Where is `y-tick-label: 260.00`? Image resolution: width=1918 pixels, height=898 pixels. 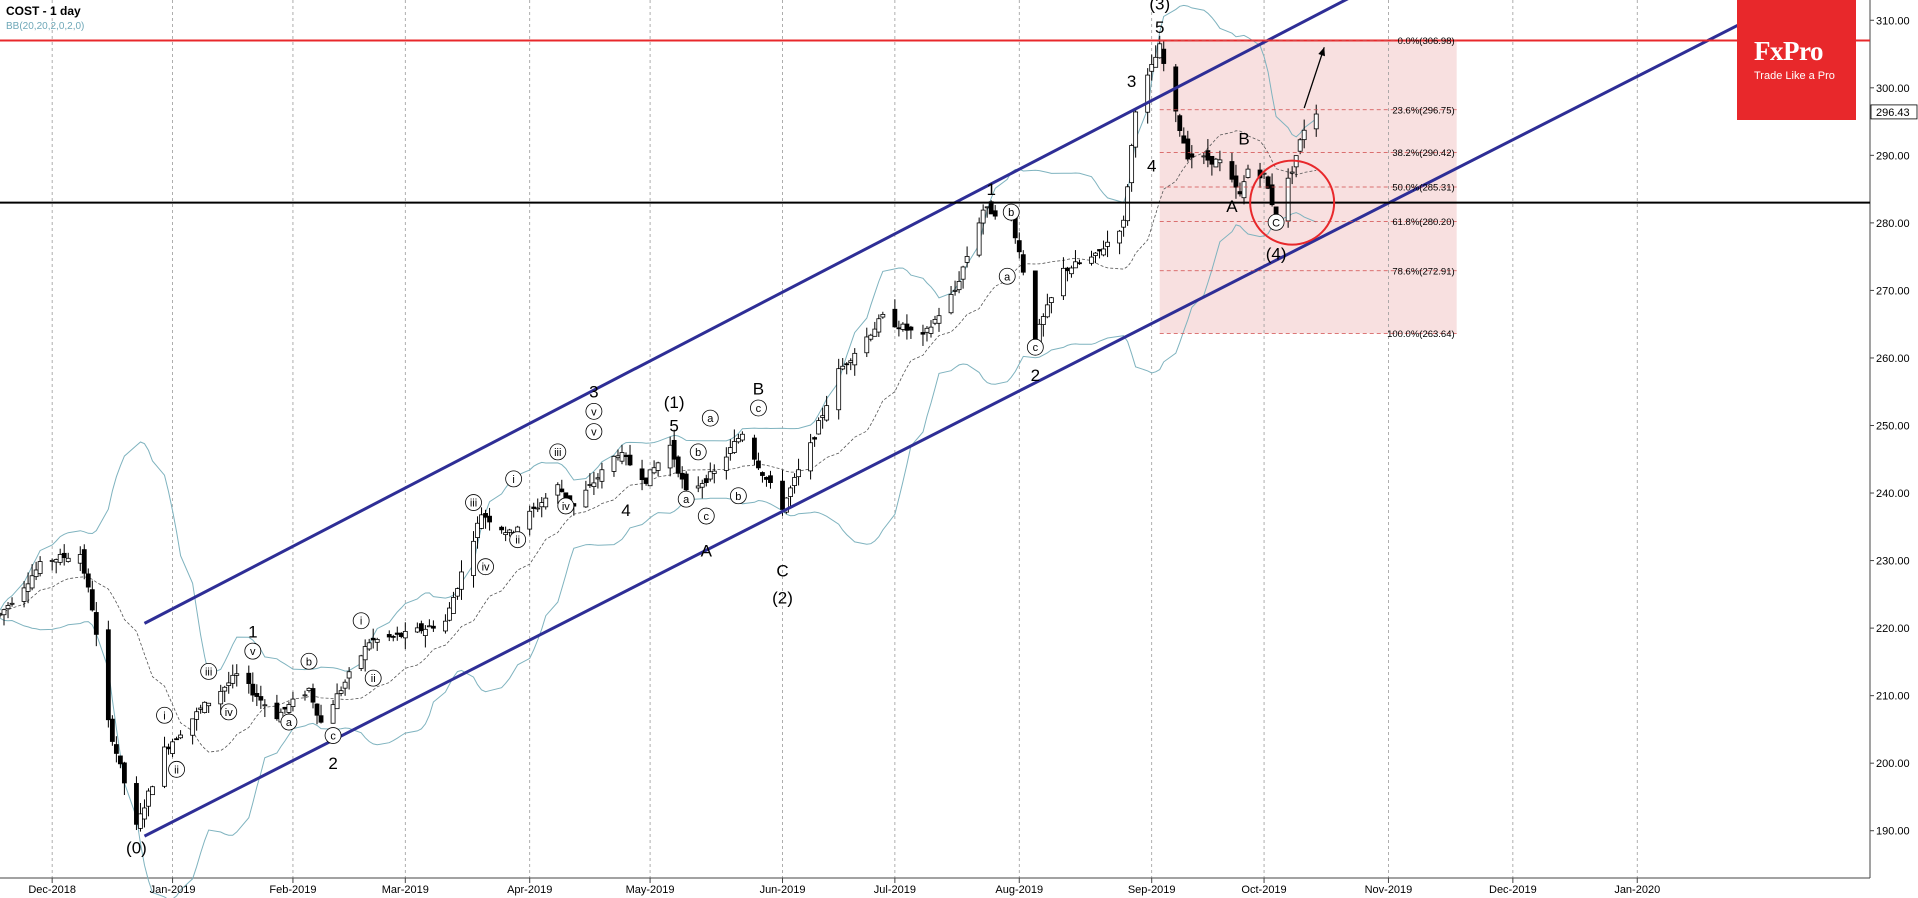 y-tick-label: 260.00 is located at coordinates (1893, 359).